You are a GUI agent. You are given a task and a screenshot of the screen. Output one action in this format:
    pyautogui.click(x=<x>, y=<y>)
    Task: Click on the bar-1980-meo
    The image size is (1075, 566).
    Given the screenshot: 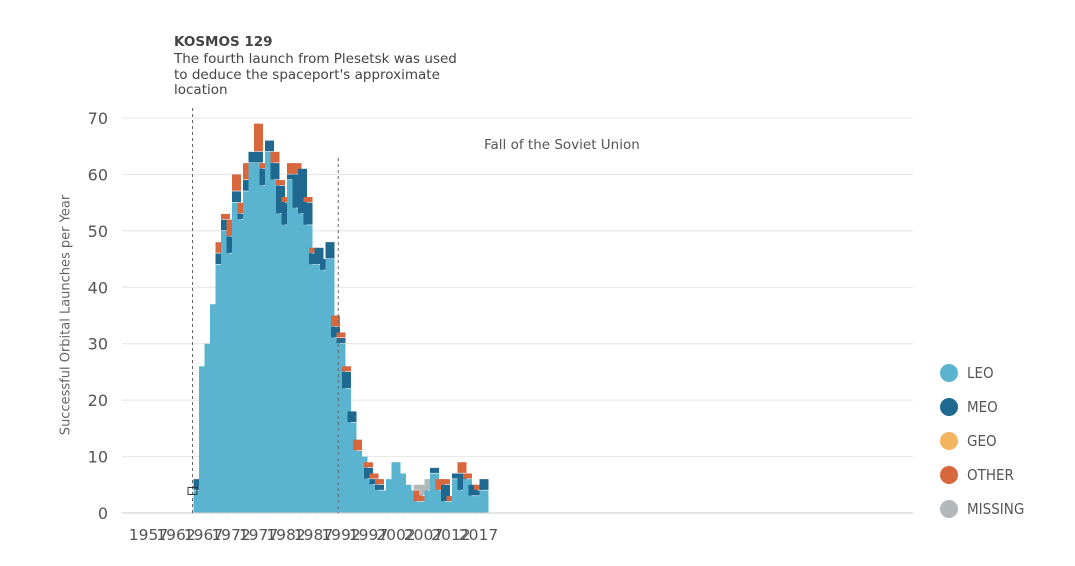 What is the action you would take?
    pyautogui.click(x=275, y=171)
    